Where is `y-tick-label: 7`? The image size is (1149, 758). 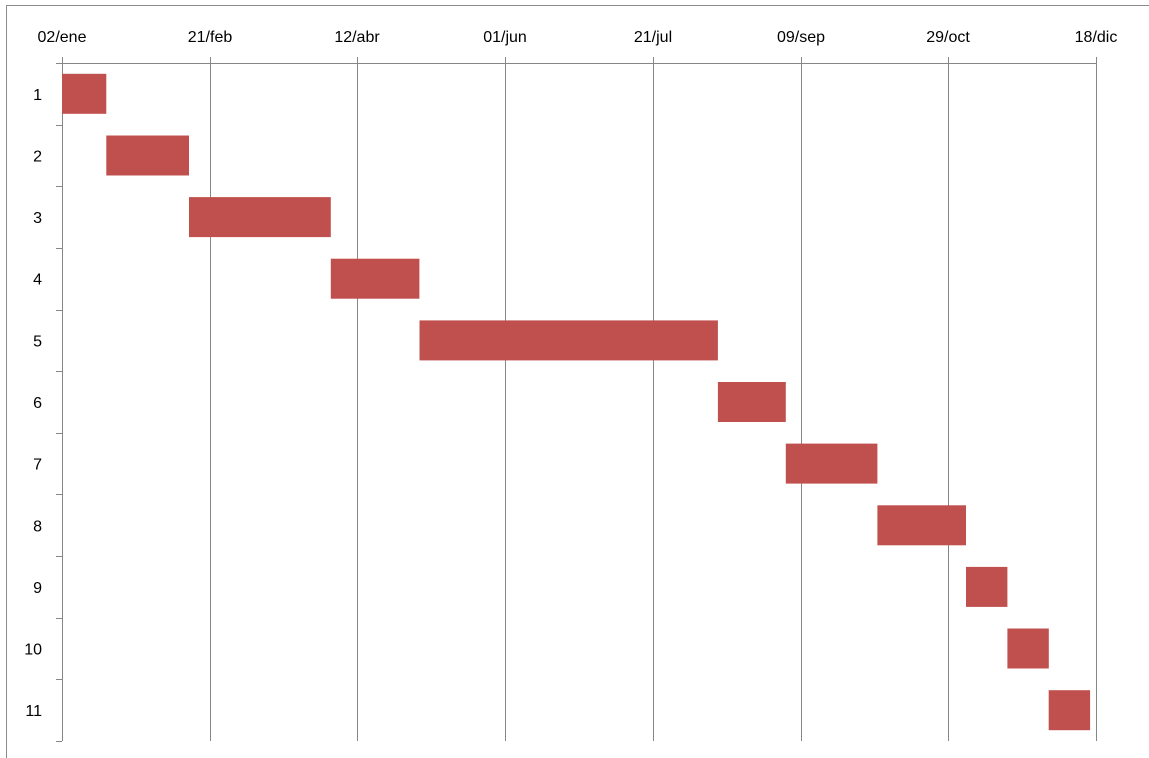 y-tick-label: 7 is located at coordinates (37, 465).